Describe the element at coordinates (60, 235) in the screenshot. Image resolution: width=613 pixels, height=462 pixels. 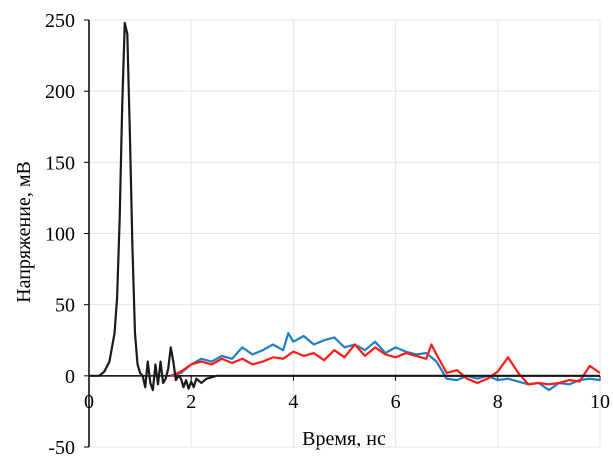
I see `y-tick-label: 100` at that location.